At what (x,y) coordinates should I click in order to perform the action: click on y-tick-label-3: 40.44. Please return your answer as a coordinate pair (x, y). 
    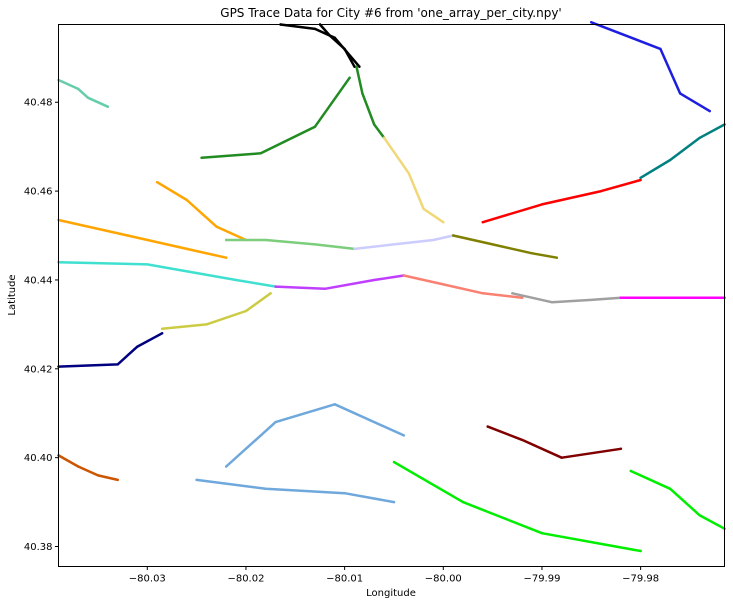
    Looking at the image, I should click on (38, 280).